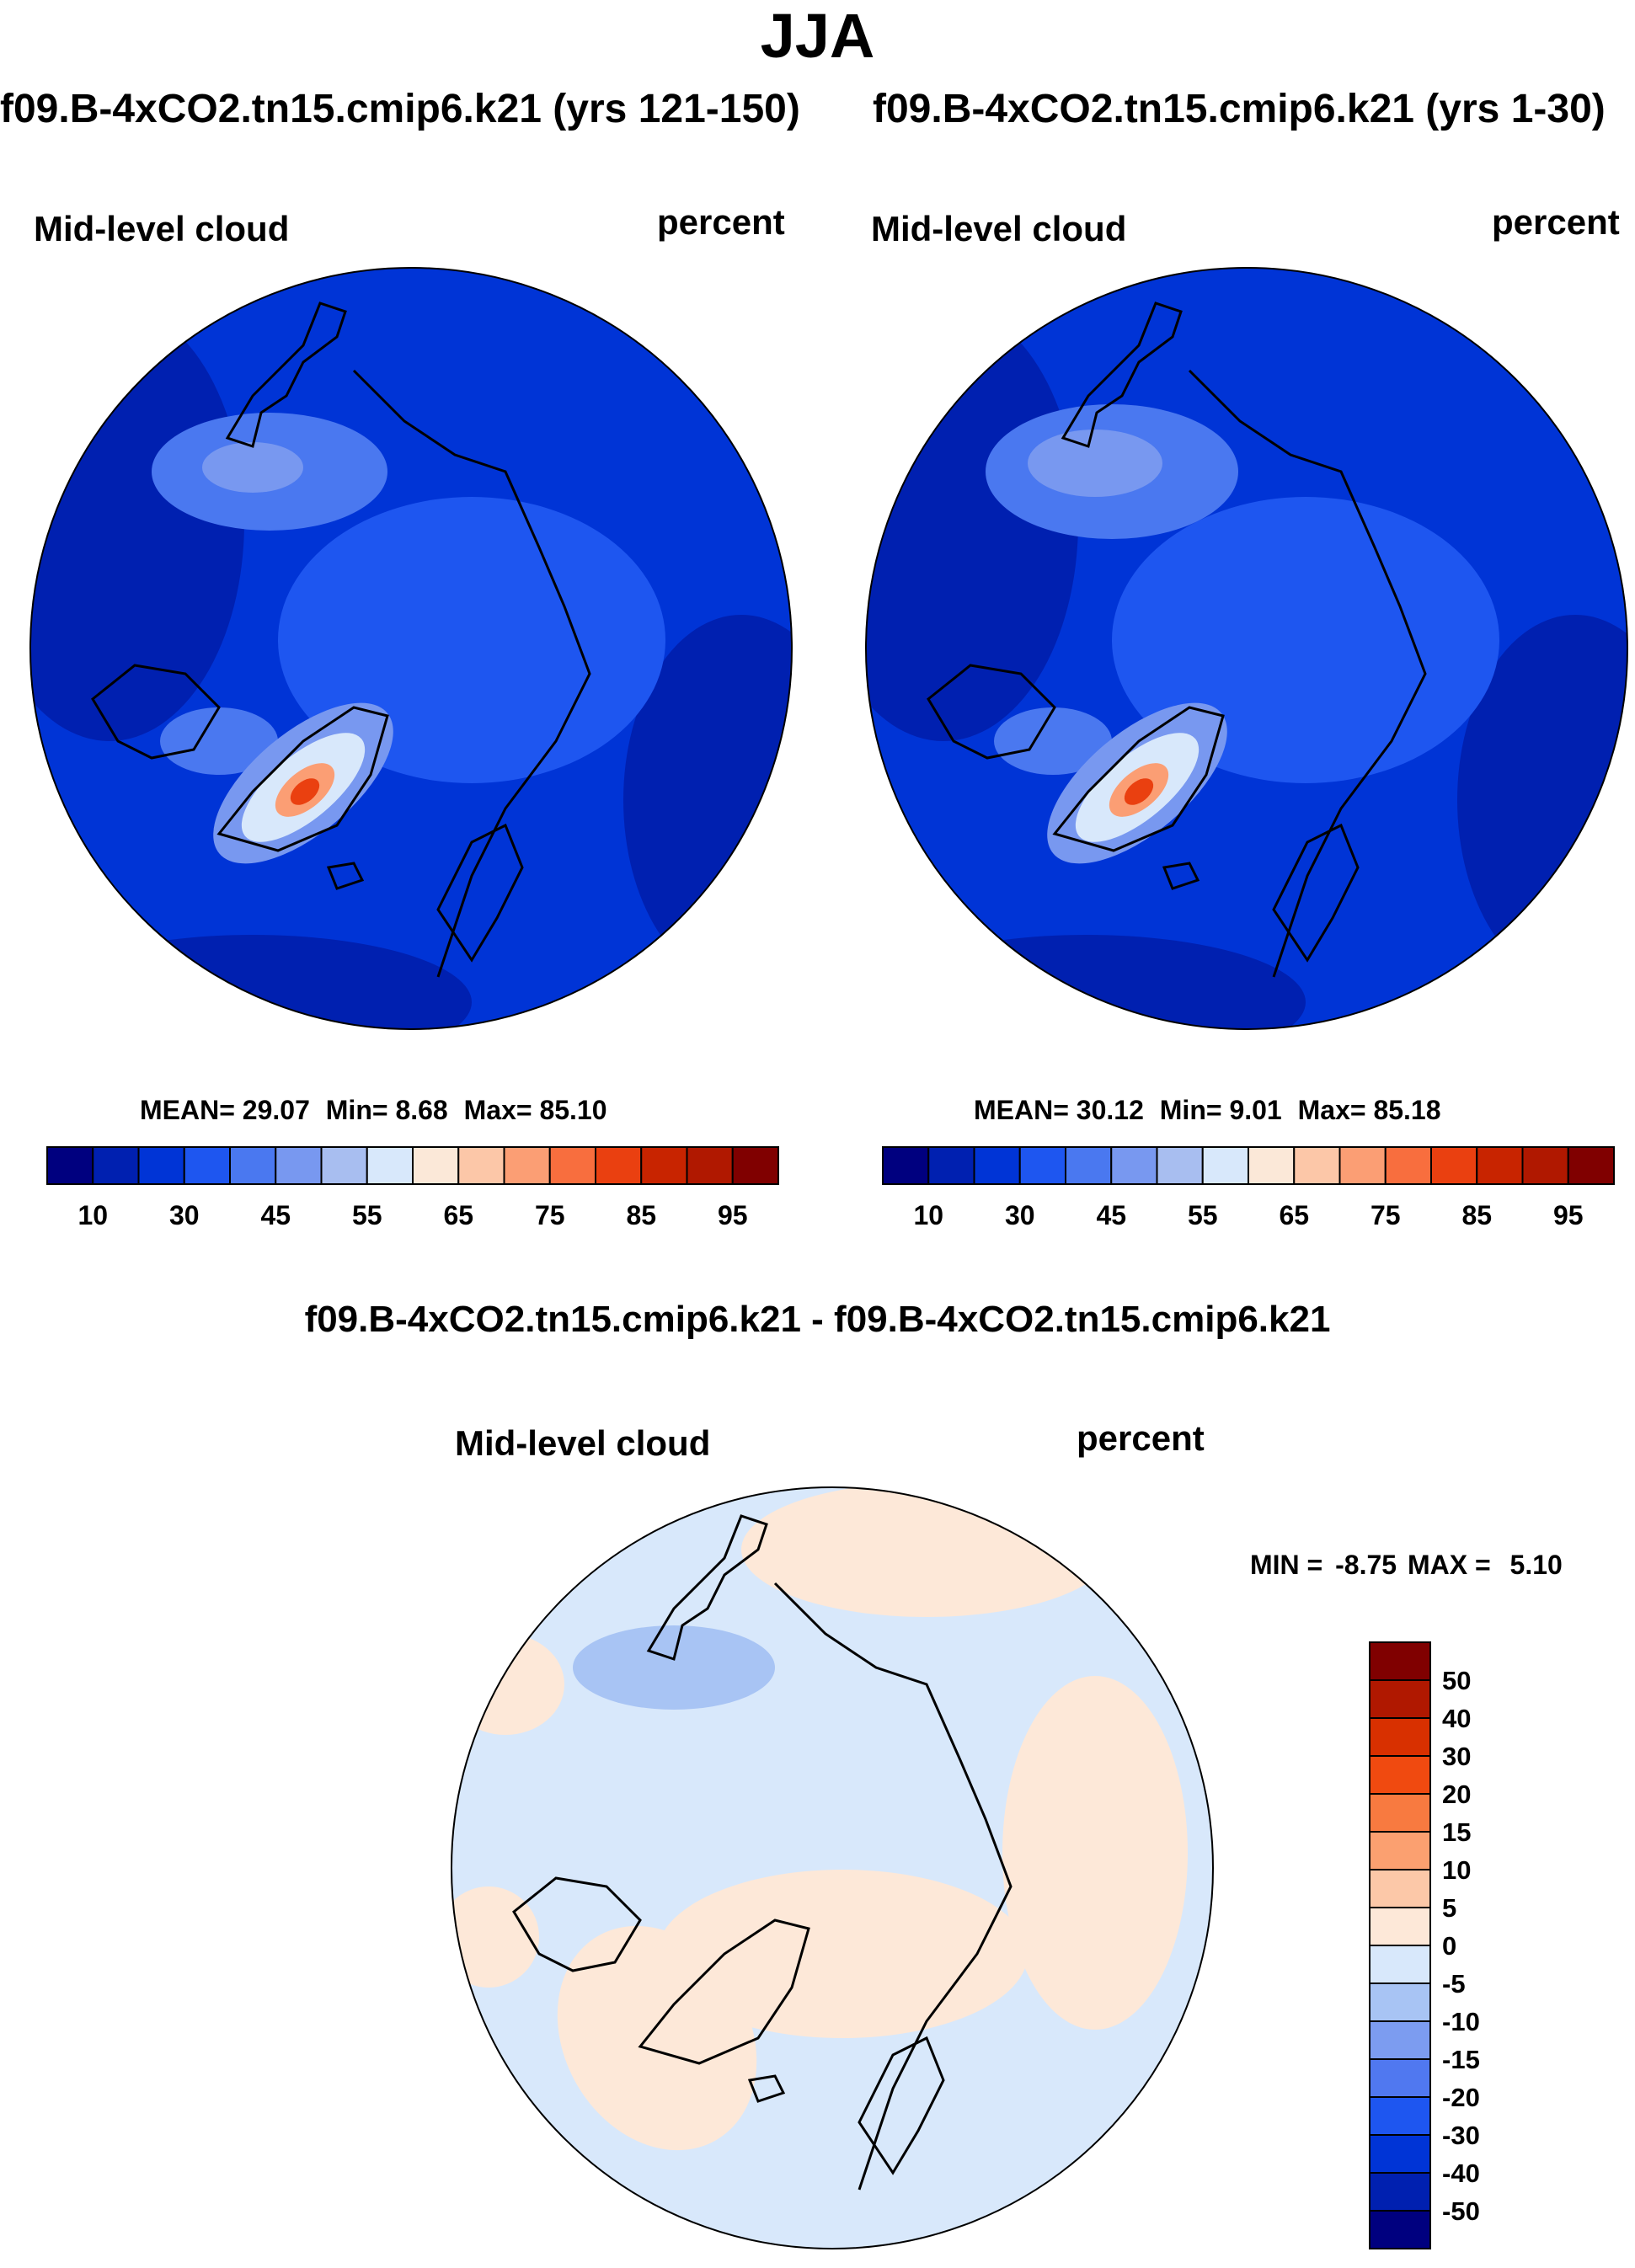 This screenshot has width=1635, height=2268. I want to click on panel2-colorbar-tick-label: 45, so click(1111, 1215).